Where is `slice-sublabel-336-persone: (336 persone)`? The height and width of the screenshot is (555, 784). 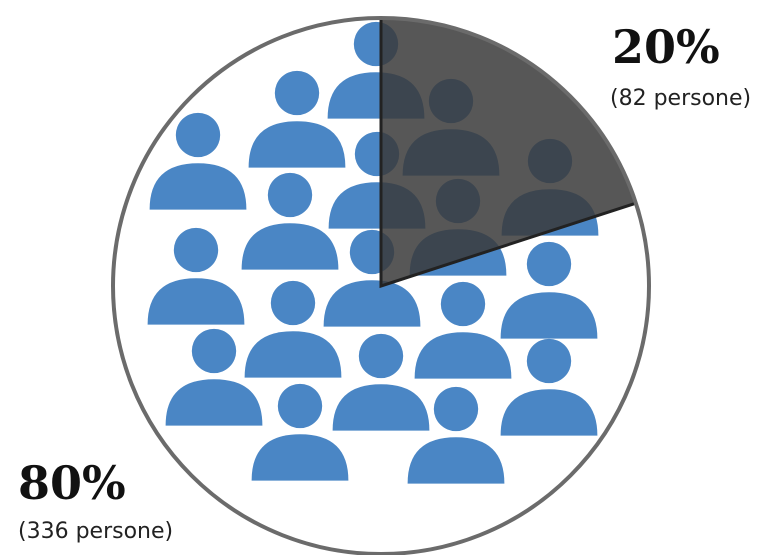 slice-sublabel-336-persone: (336 persone) is located at coordinates (96, 531).